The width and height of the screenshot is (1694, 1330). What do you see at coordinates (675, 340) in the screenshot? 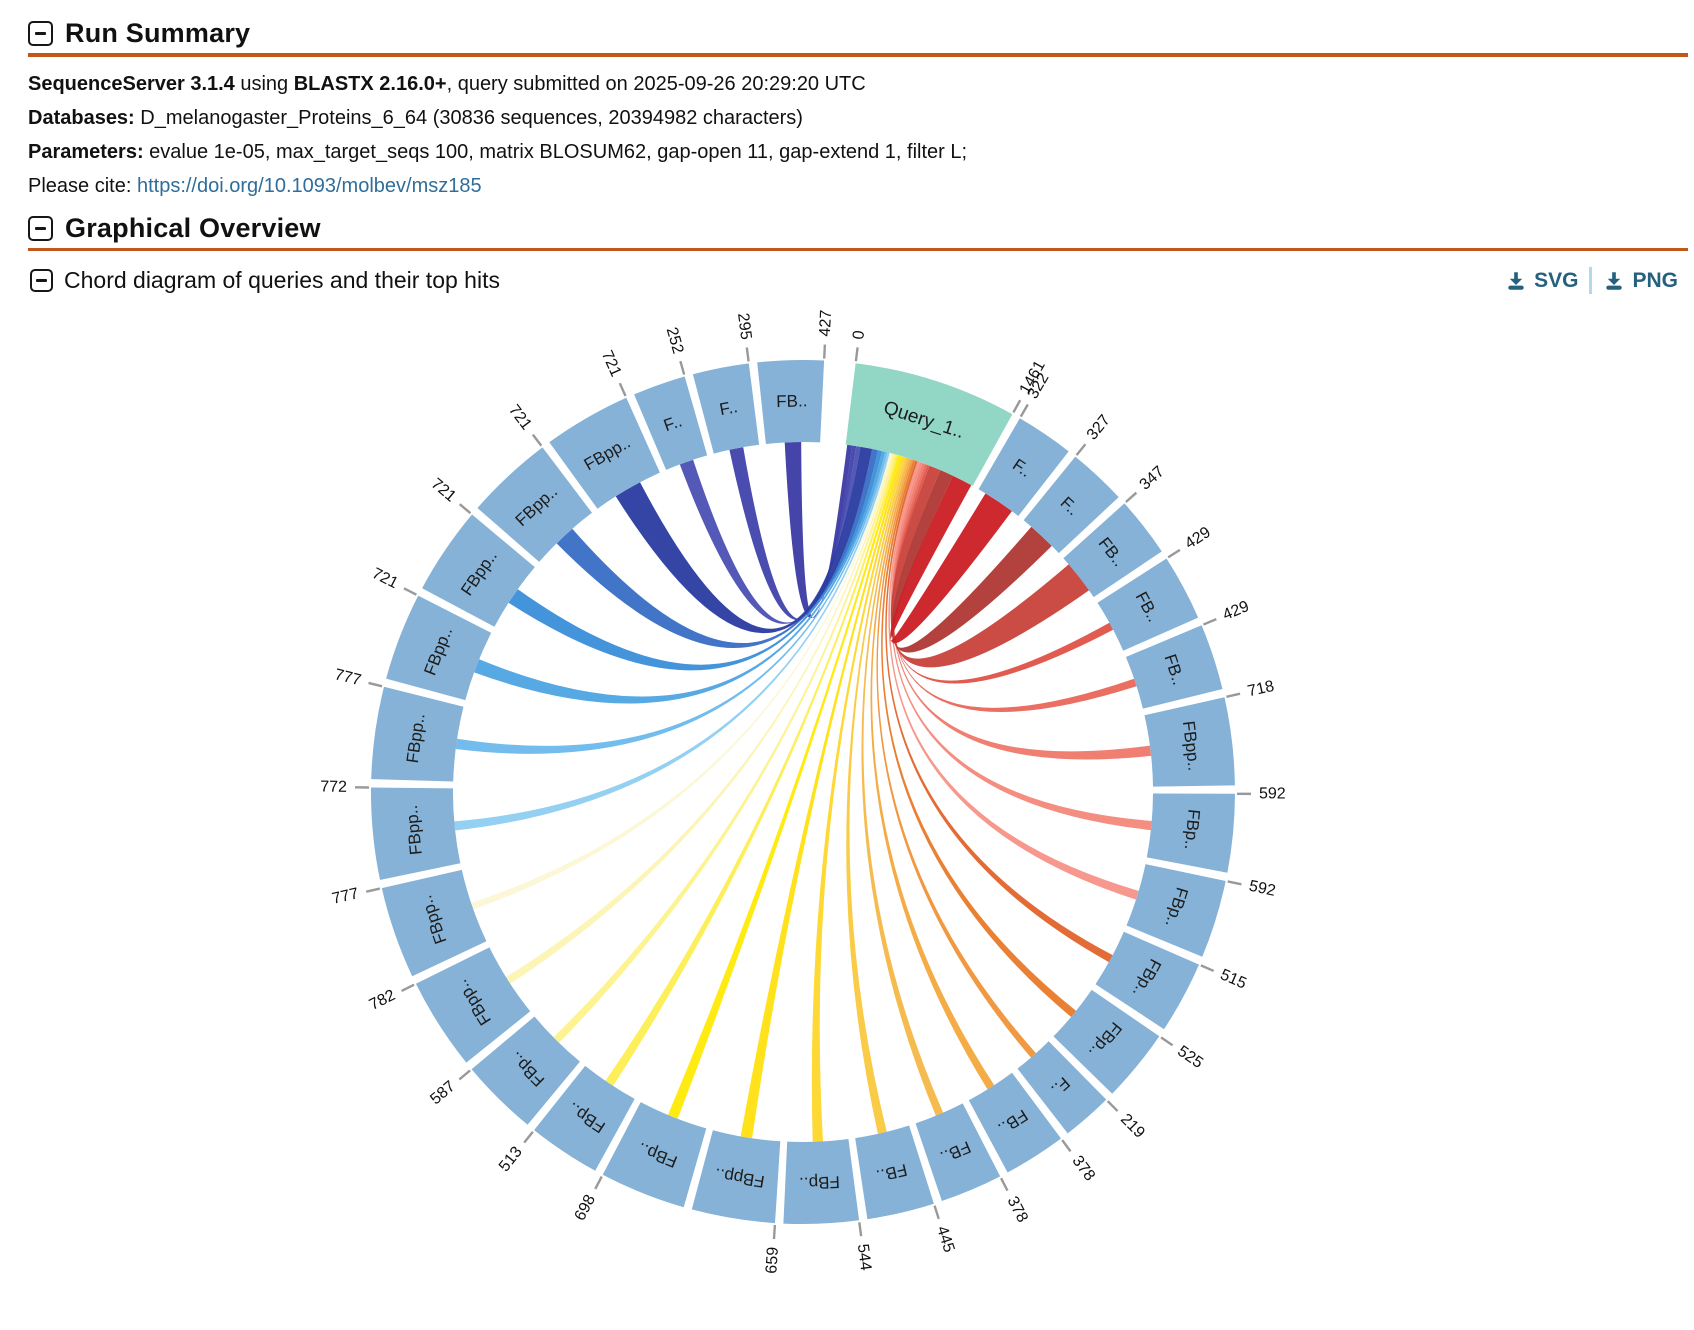
I see `tick-label: 252` at bounding box center [675, 340].